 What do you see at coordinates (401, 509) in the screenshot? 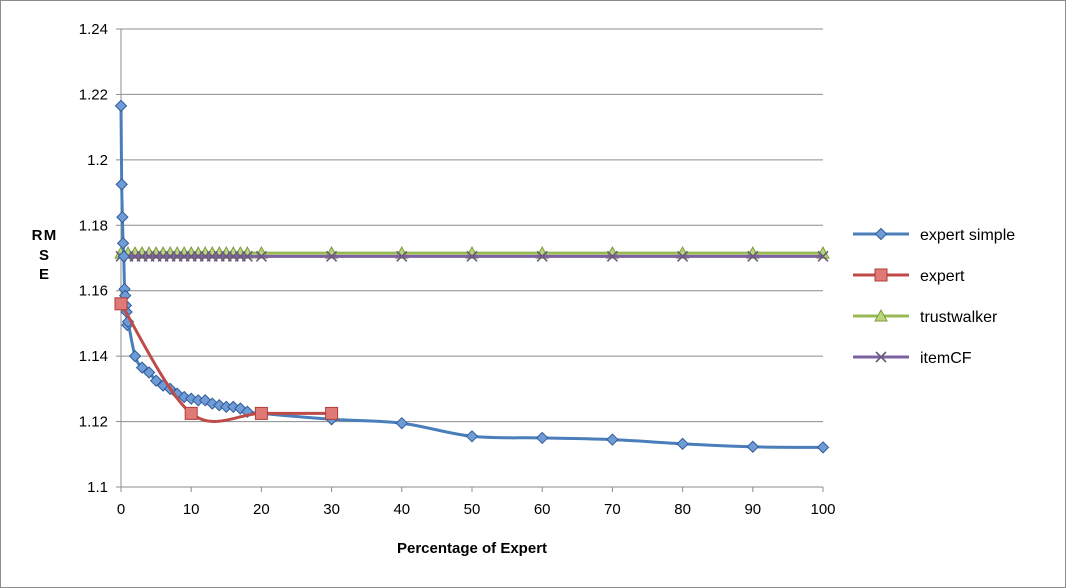
I see `x-tick-label: 40` at bounding box center [401, 509].